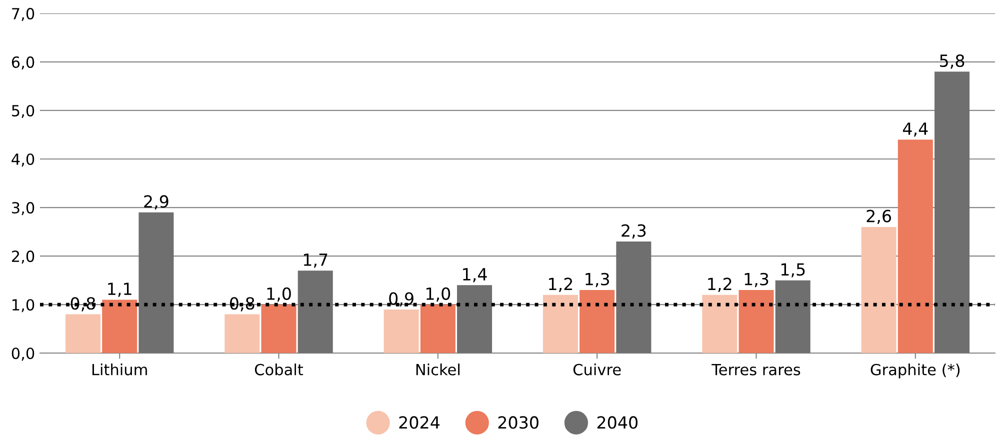 This screenshot has width=1000, height=447. I want to click on data-label: 2,3, so click(634, 231).